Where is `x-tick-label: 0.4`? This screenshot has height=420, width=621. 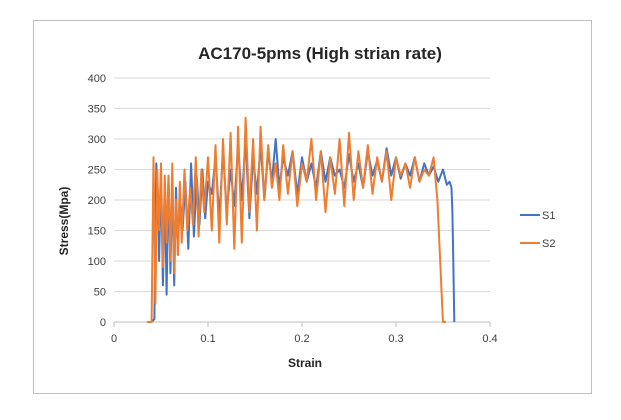
x-tick-label: 0.4 is located at coordinates (489, 339).